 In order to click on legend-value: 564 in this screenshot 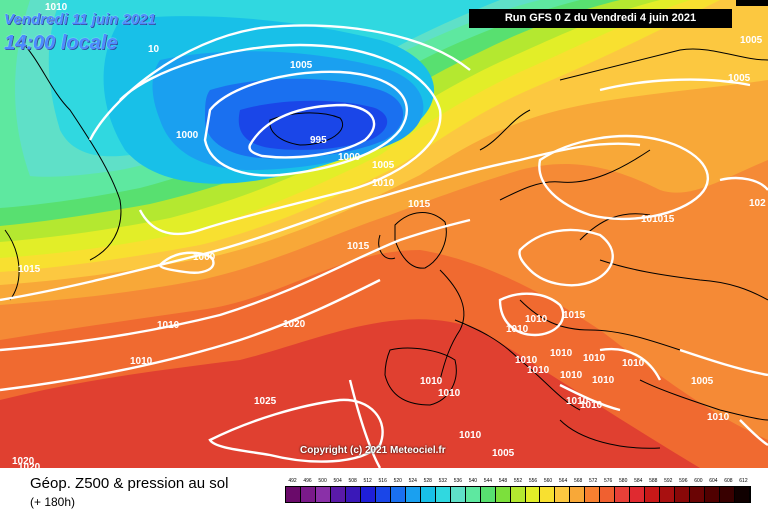, I will do `click(563, 481)`.